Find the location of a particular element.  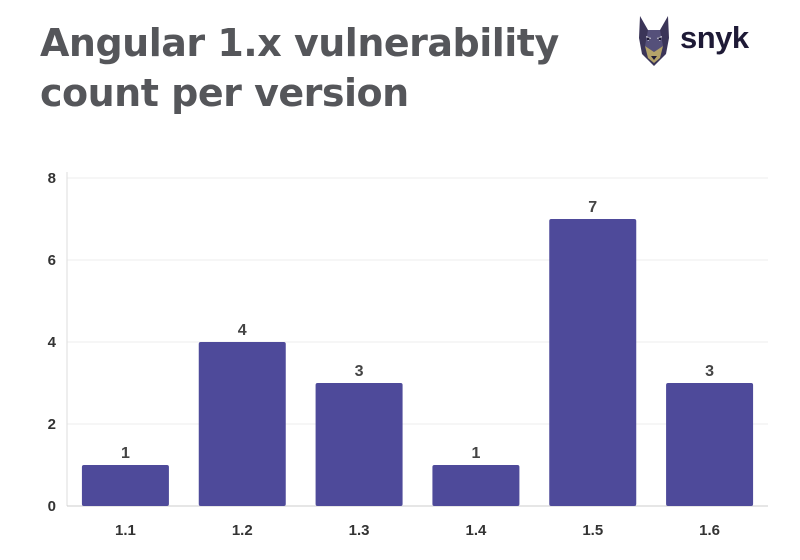

doberman-icon is located at coordinates (654, 41).